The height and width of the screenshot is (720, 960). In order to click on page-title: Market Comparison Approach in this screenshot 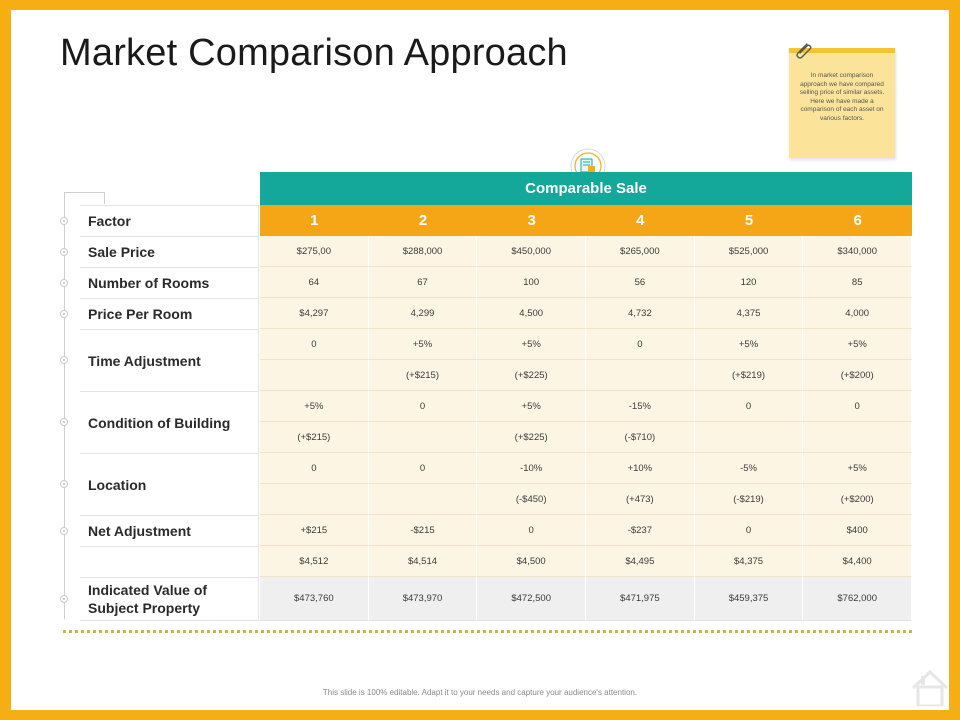, I will do `click(314, 53)`.